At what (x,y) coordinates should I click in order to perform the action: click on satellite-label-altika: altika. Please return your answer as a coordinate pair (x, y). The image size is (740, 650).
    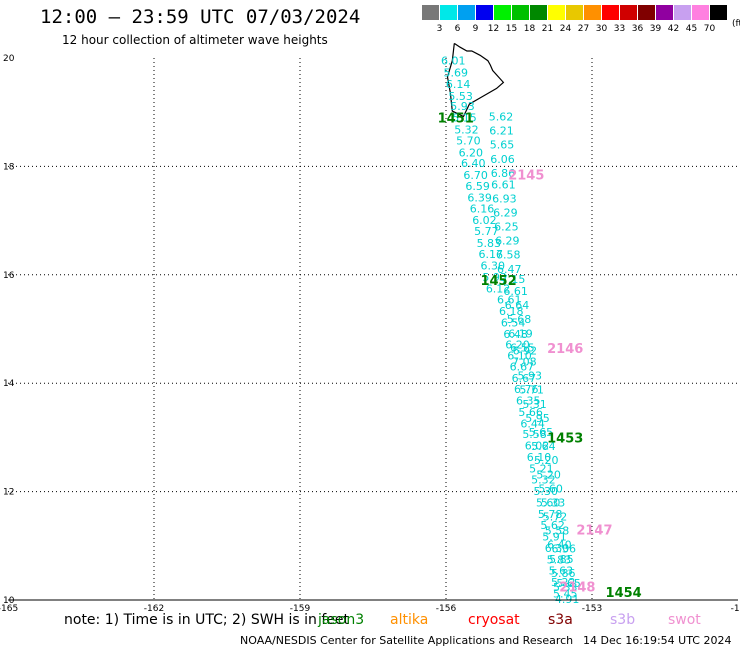
    Looking at the image, I should click on (409, 620).